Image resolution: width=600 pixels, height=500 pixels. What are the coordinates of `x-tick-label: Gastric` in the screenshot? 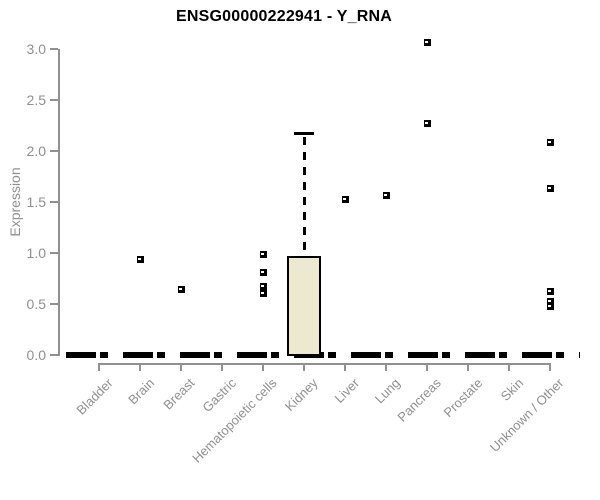 It's located at (219, 395).